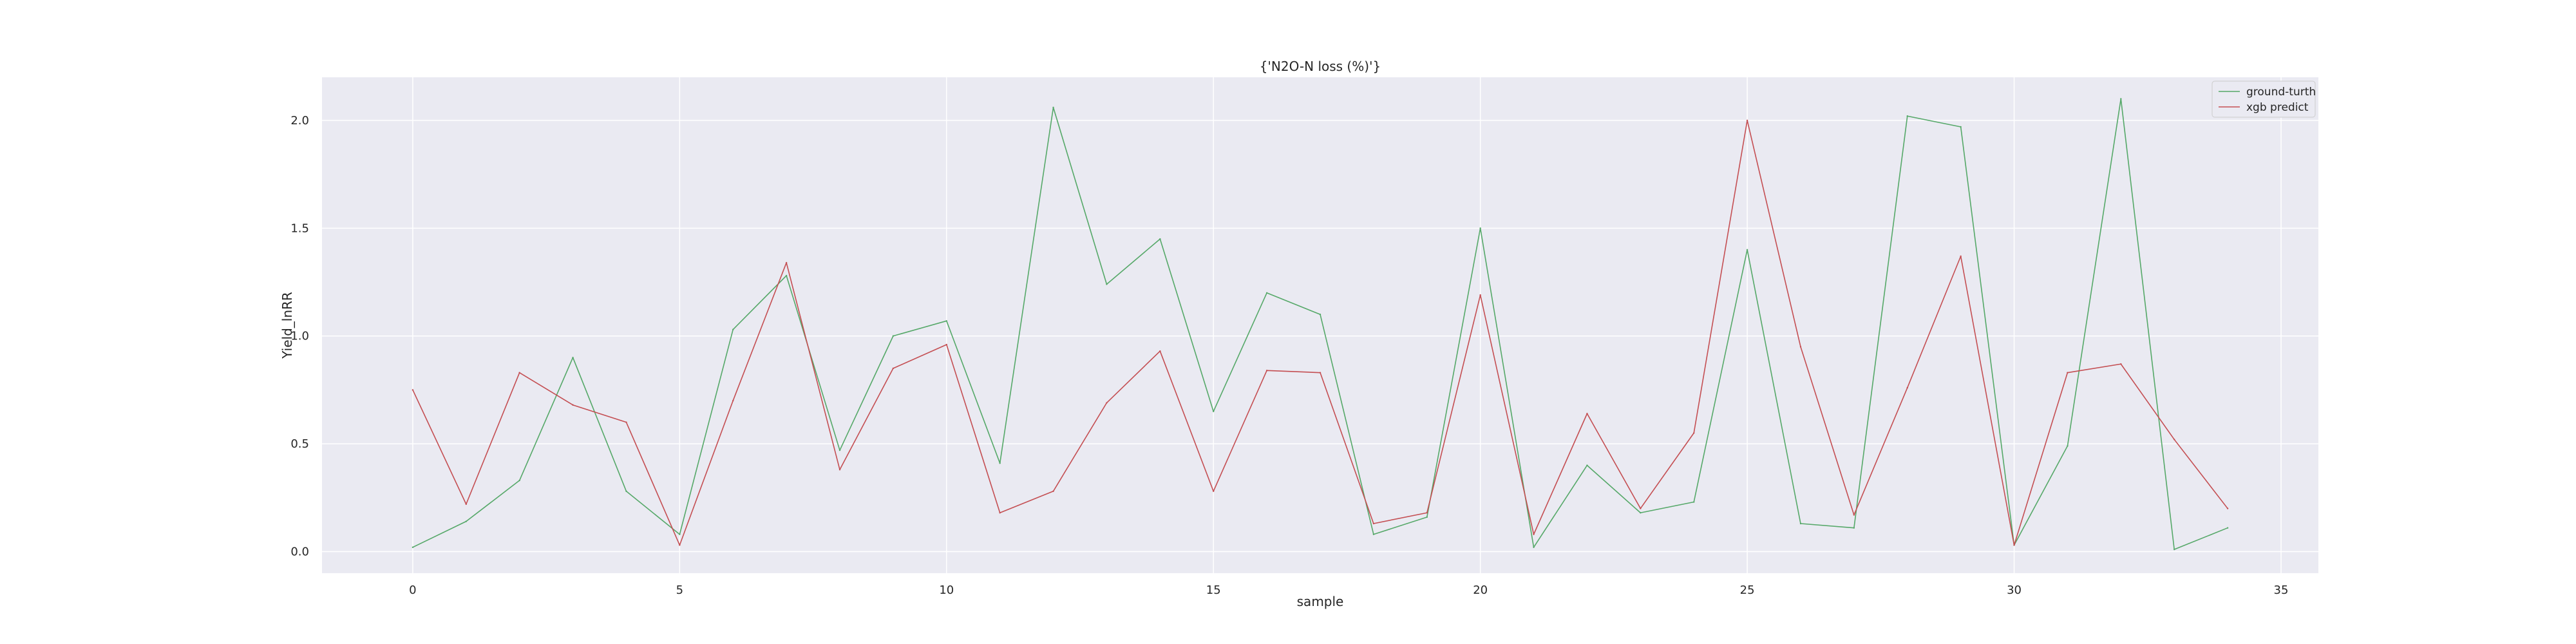 This screenshot has height=644, width=2576. I want to click on legend-label-xgb-predict: xgb predict, so click(2277, 108).